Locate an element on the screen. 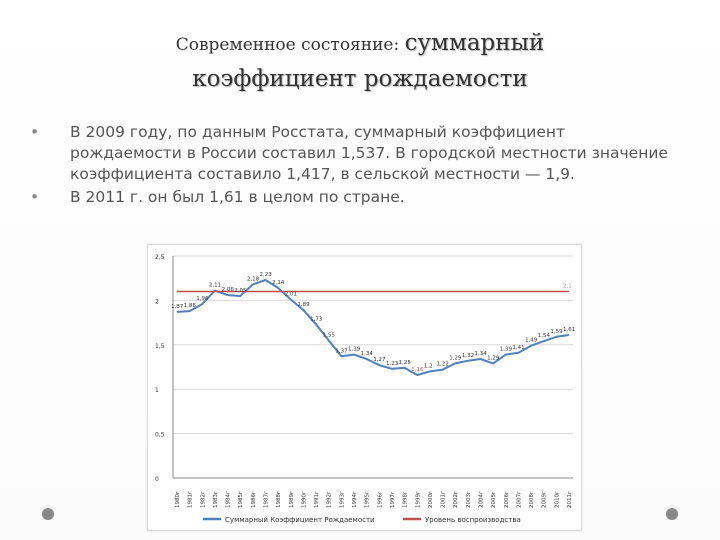  x-tick-label: 1990г is located at coordinates (304, 499).